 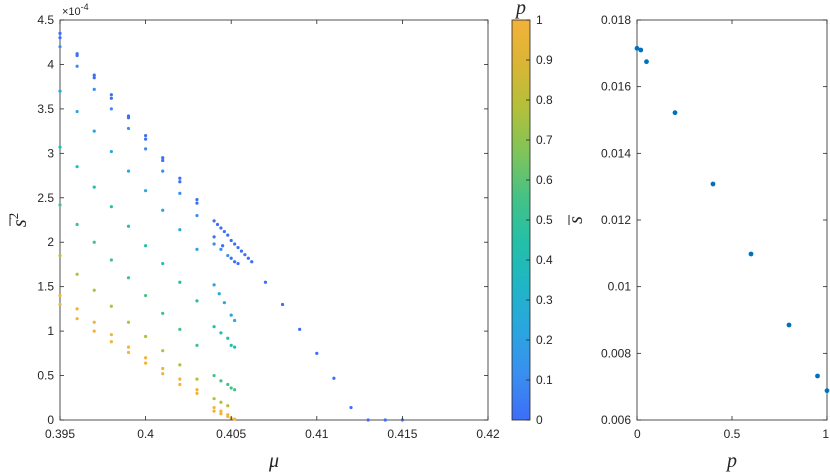 I want to click on left-y-tick-label: 3, so click(x=50, y=153).